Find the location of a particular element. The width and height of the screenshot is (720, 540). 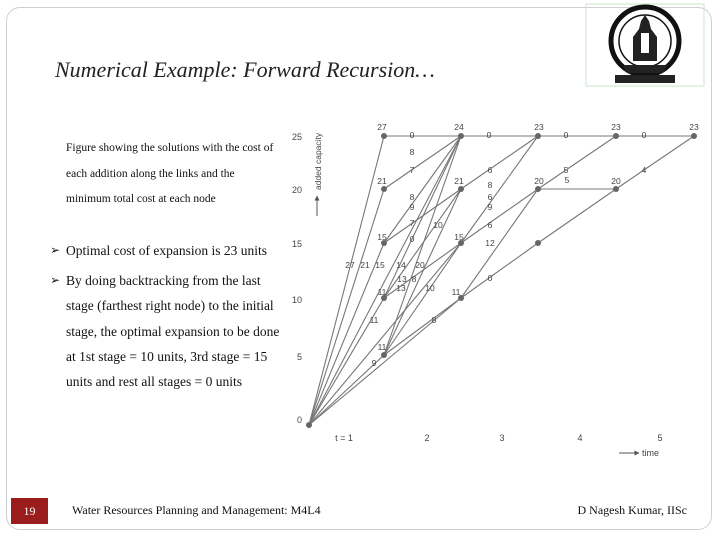

x-tick-label: 4 is located at coordinates (579, 438).